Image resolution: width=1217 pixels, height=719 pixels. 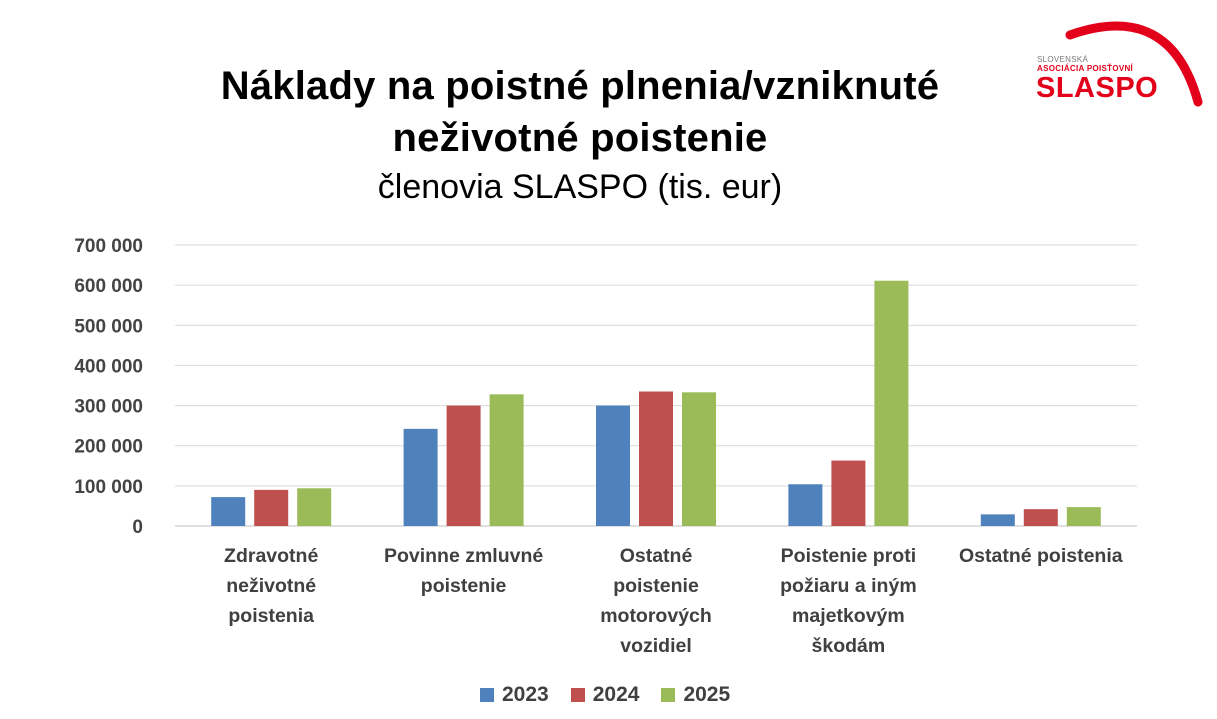 What do you see at coordinates (848, 556) in the screenshot?
I see `x-category-label-line: Poistenie proti` at bounding box center [848, 556].